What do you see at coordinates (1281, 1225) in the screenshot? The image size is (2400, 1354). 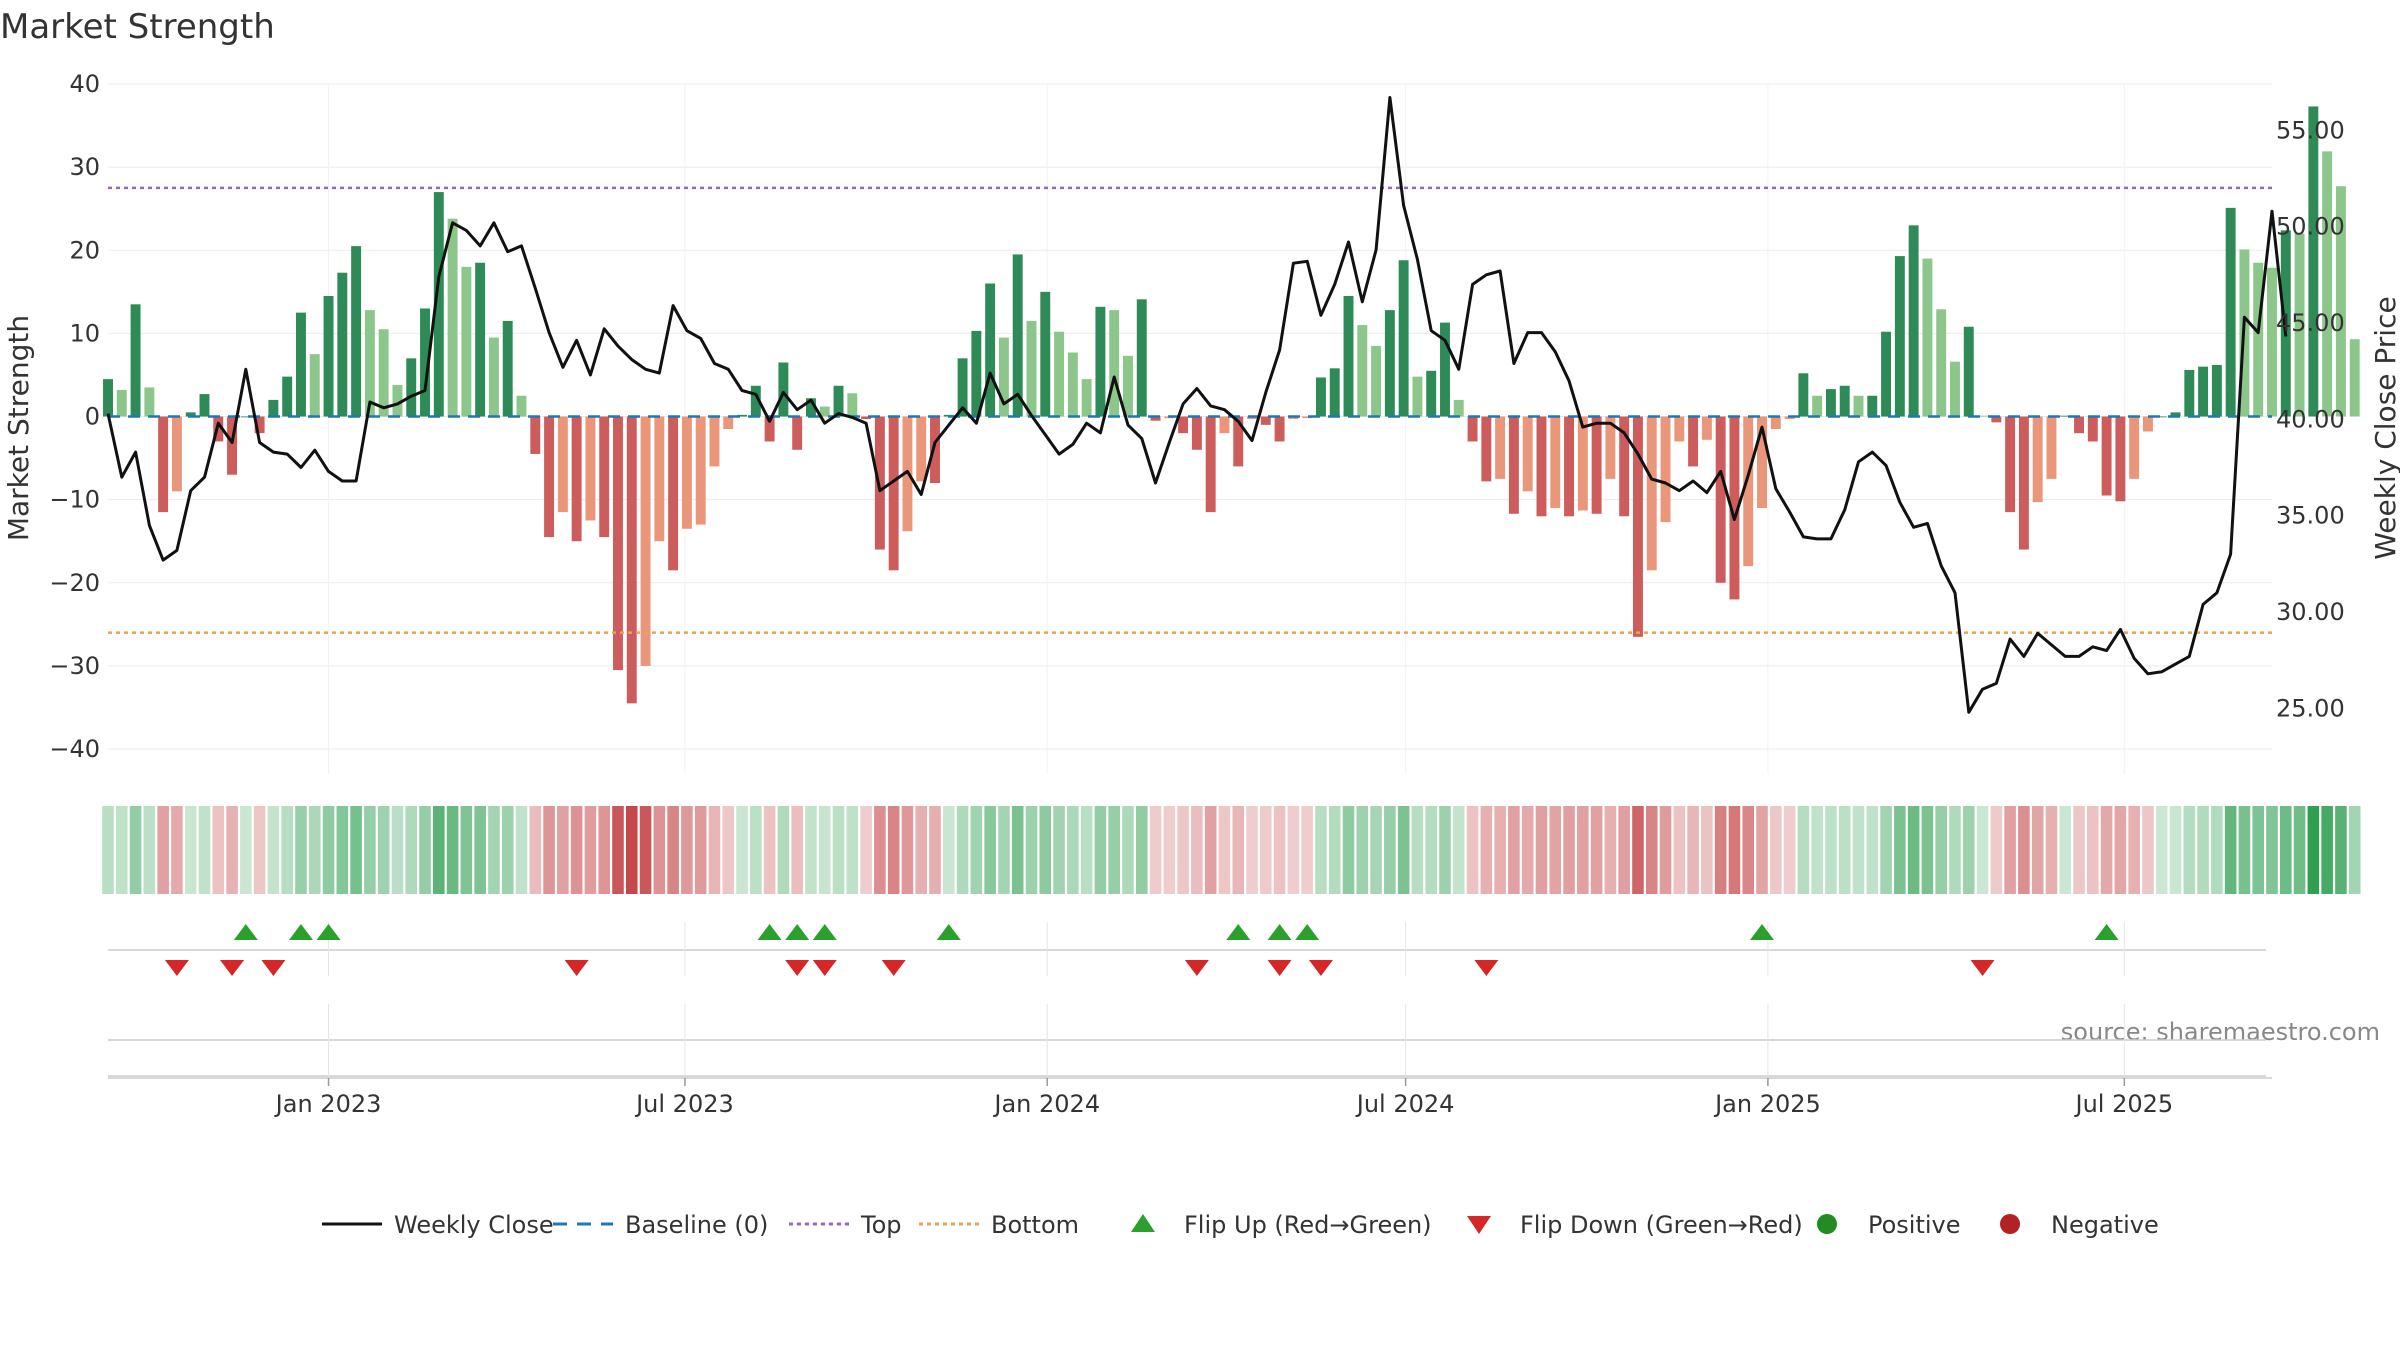 I see `legend-item-flip_up: Flip Up (Red→Green)` at bounding box center [1281, 1225].